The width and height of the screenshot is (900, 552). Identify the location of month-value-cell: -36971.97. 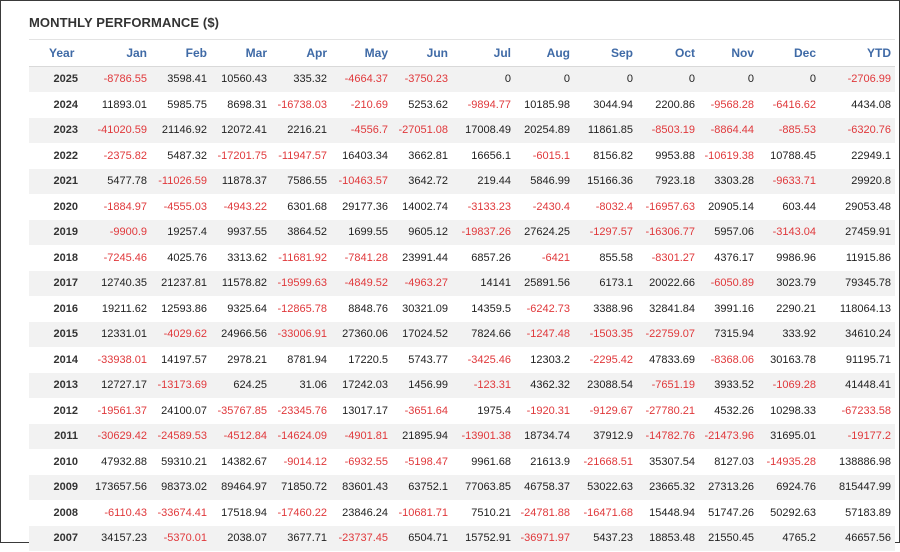
(544, 538).